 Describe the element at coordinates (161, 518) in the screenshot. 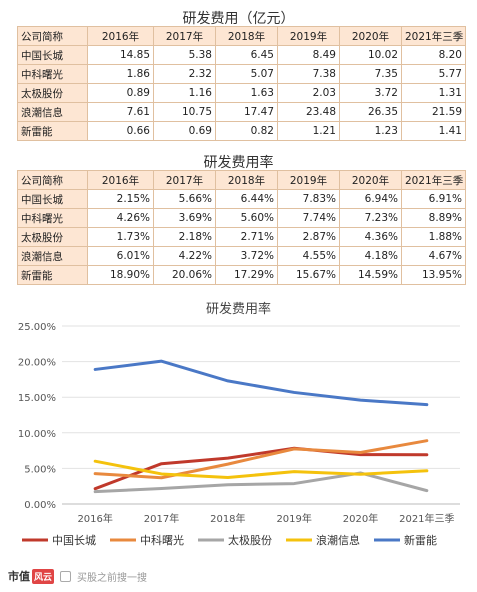

I see `x-tick-label: 2017年` at that location.